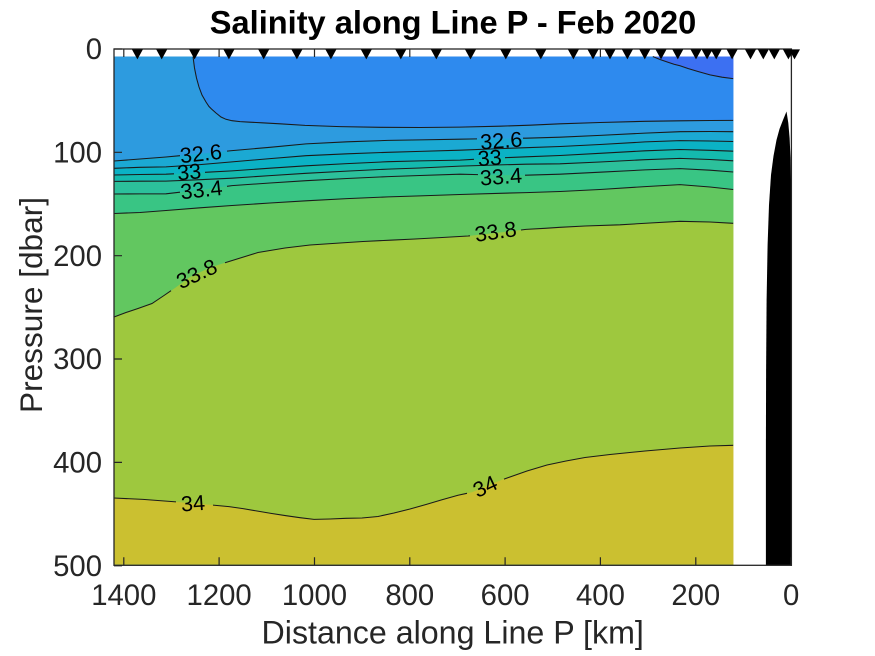 This screenshot has width=875, height=656. What do you see at coordinates (219, 595) in the screenshot?
I see `svg-text: 1200` at bounding box center [219, 595].